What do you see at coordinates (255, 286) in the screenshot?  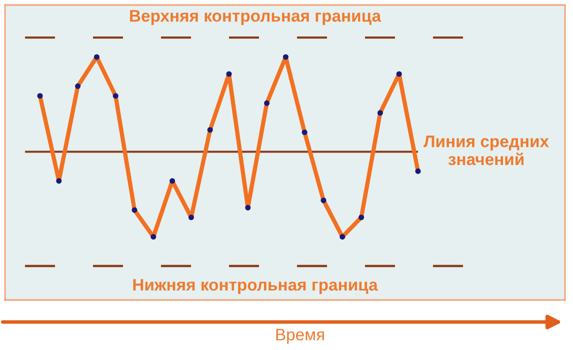 I see `ref-line-label: Нижняя контрольная граница` at bounding box center [255, 286].